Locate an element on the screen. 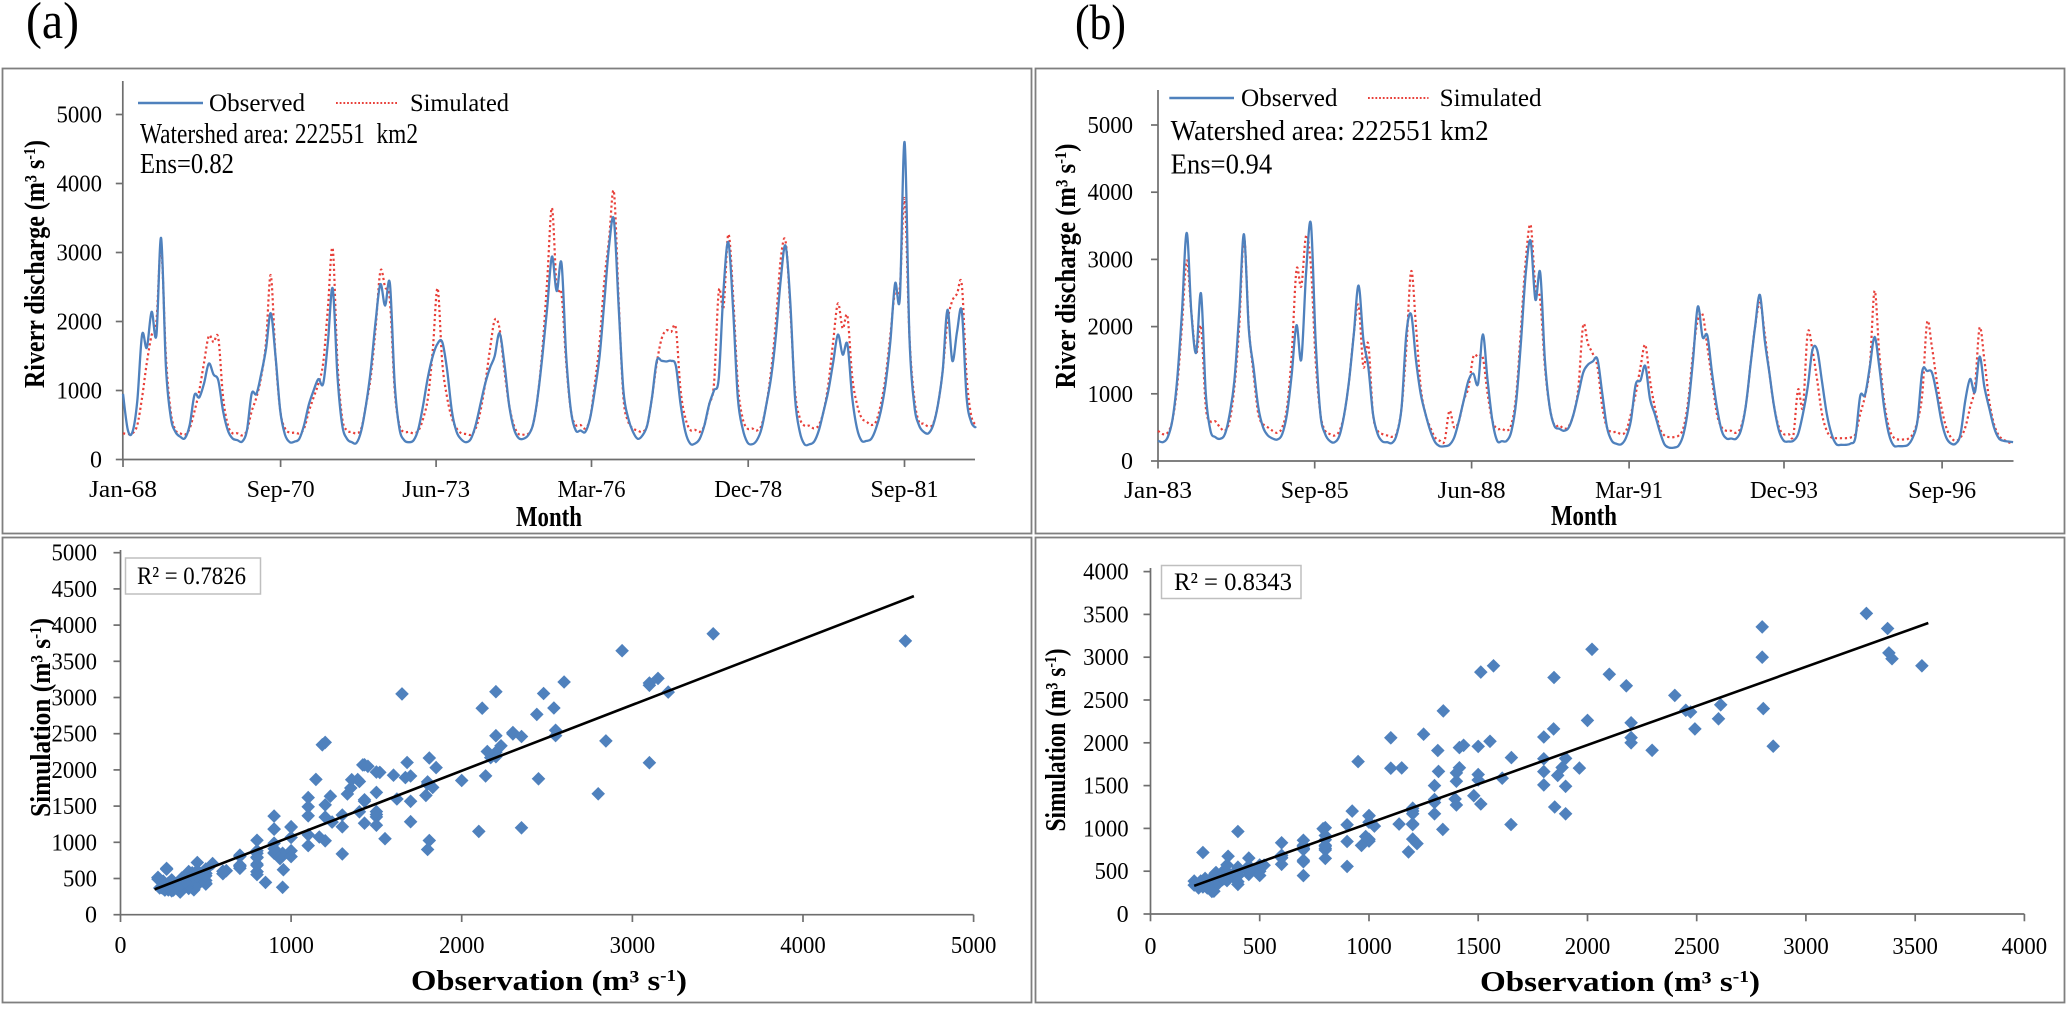 This screenshot has width=2067, height=1011. svg-text: R² = 0.7826 is located at coordinates (191, 576).